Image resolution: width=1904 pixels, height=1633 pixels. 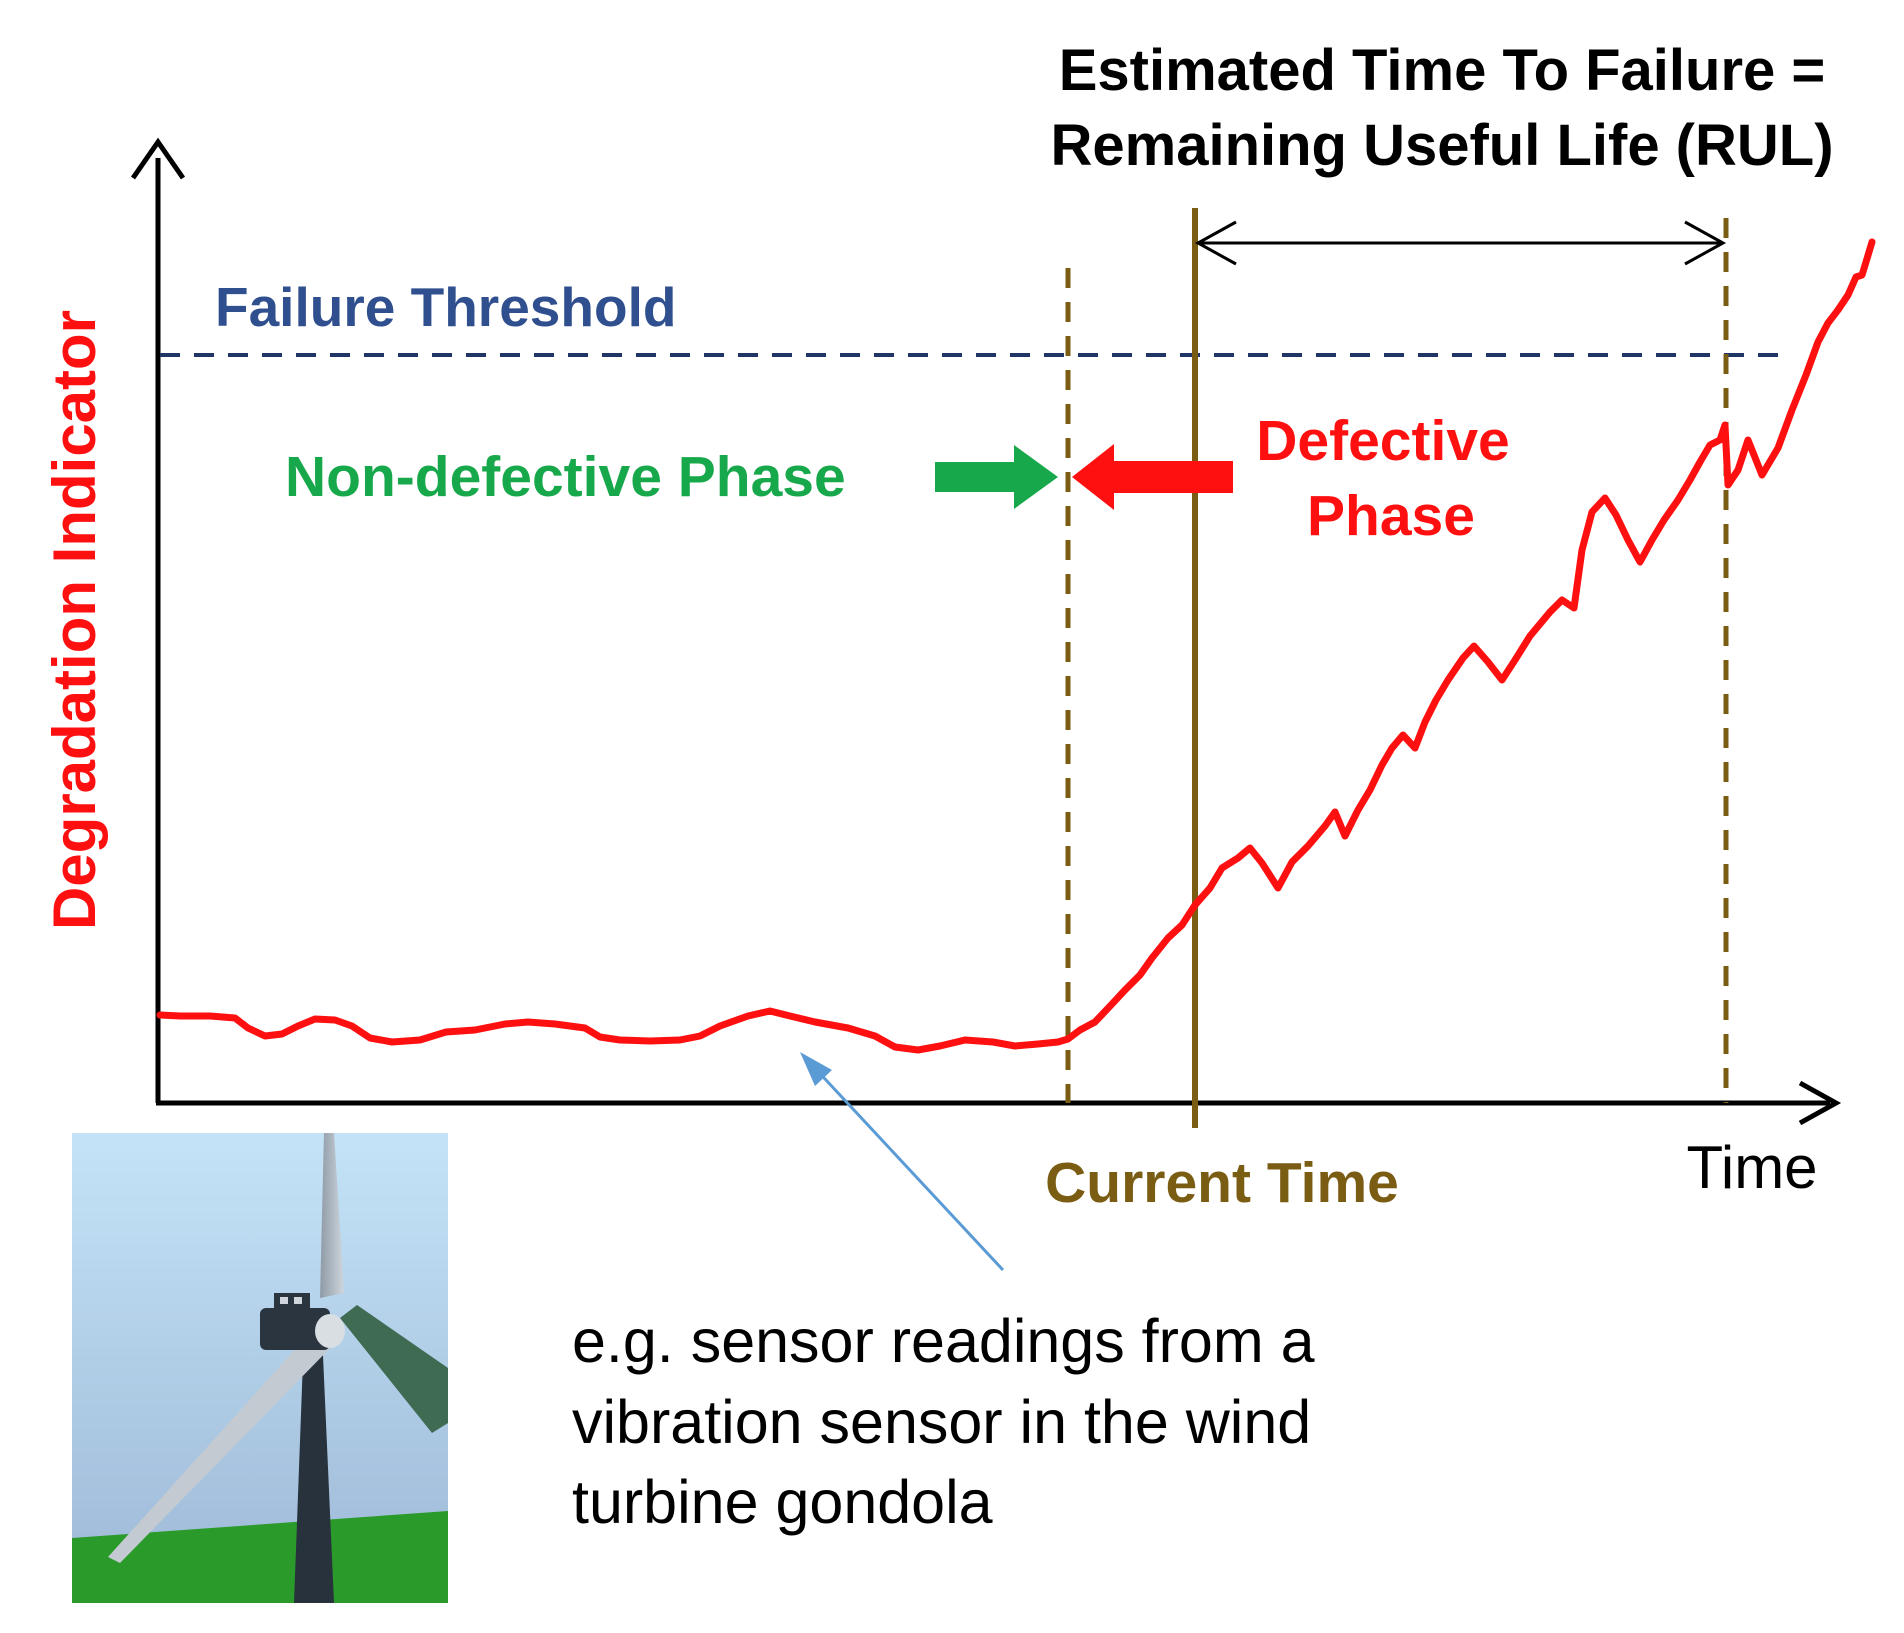 What do you see at coordinates (1442, 70) in the screenshot?
I see `rul-title-line1: Estimated Time To Failure =` at bounding box center [1442, 70].